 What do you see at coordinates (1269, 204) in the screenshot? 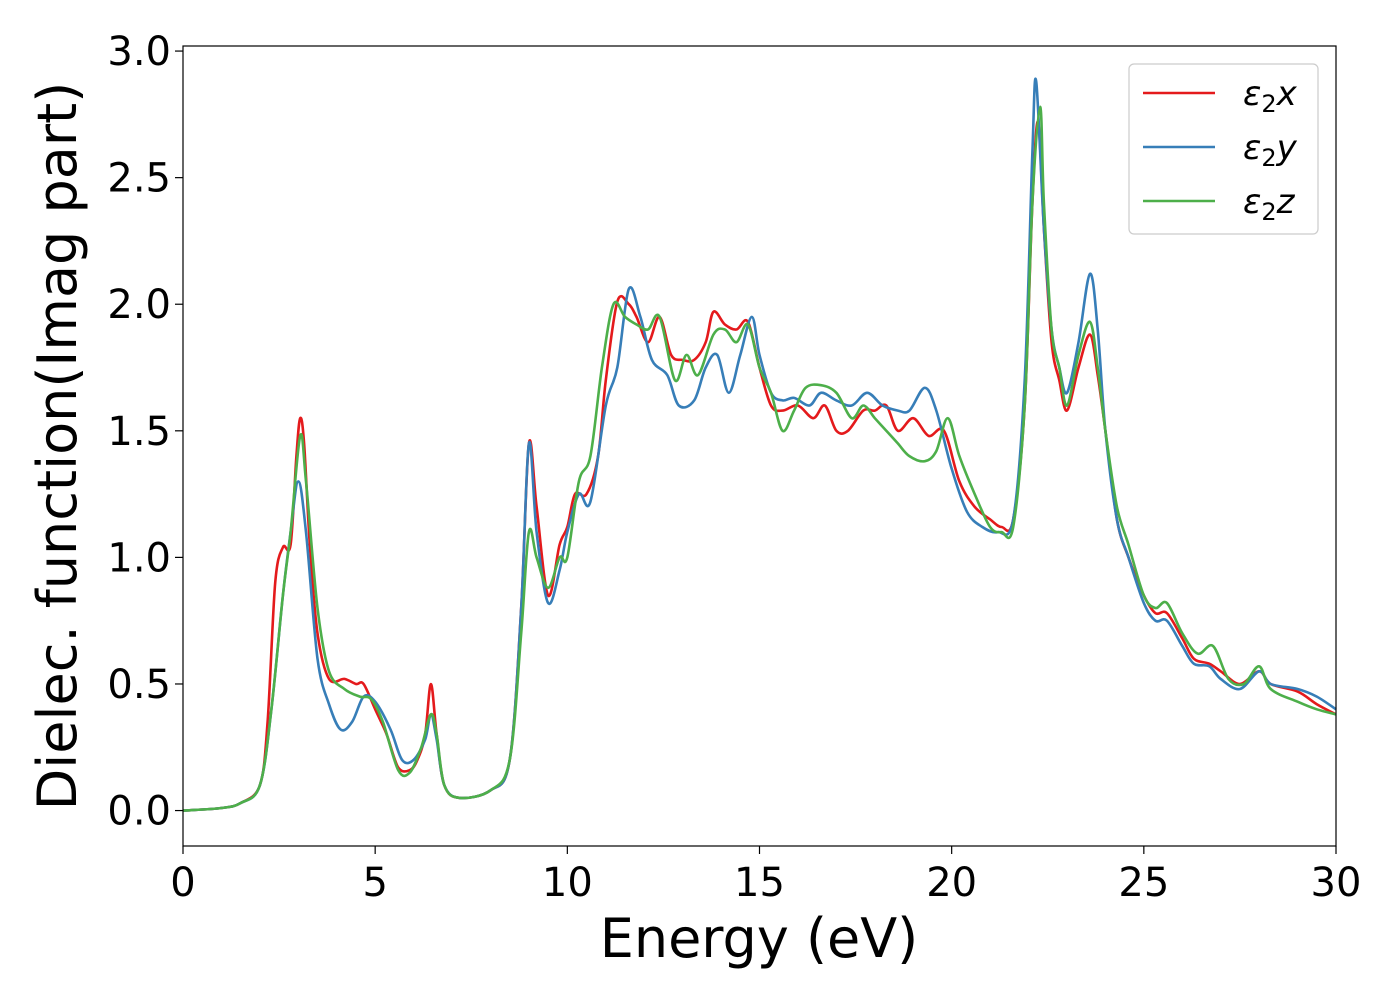
I see `legend-label-z: ε2z` at bounding box center [1269, 204].